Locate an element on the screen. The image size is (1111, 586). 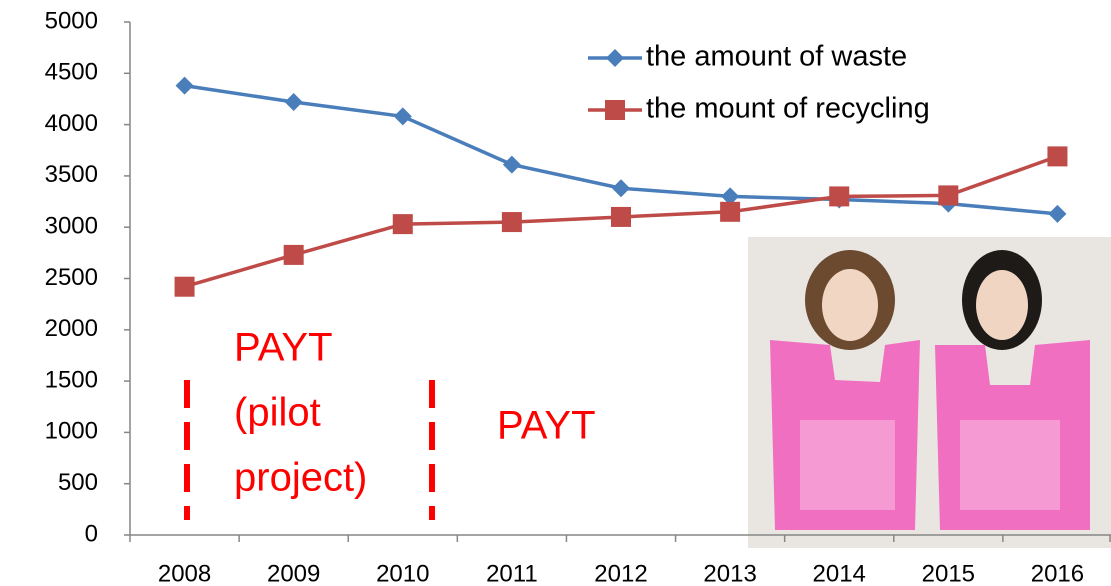
y-tick-label: 4000 is located at coordinates (71, 123).